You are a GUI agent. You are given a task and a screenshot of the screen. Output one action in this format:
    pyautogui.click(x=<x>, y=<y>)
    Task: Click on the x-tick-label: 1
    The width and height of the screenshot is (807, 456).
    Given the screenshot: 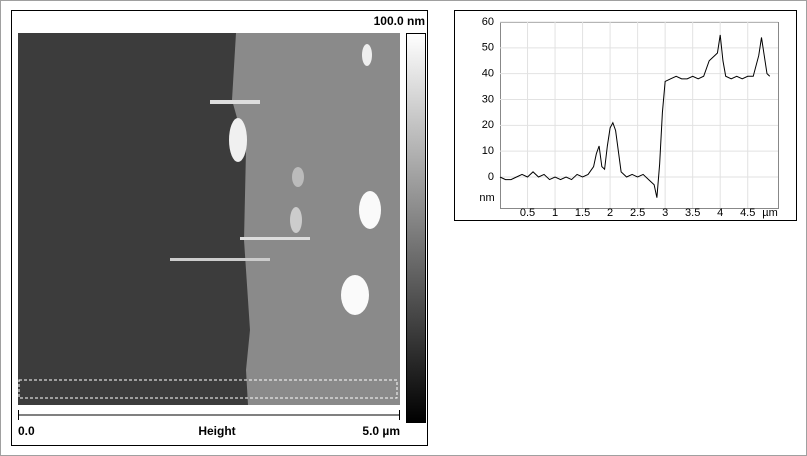 What is the action you would take?
    pyautogui.click(x=555, y=213)
    